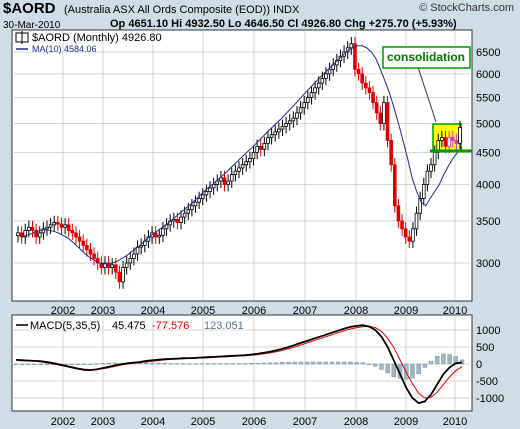 The height and width of the screenshot is (429, 520). I want to click on brand-label: © StockCharts.com, so click(466, 8).